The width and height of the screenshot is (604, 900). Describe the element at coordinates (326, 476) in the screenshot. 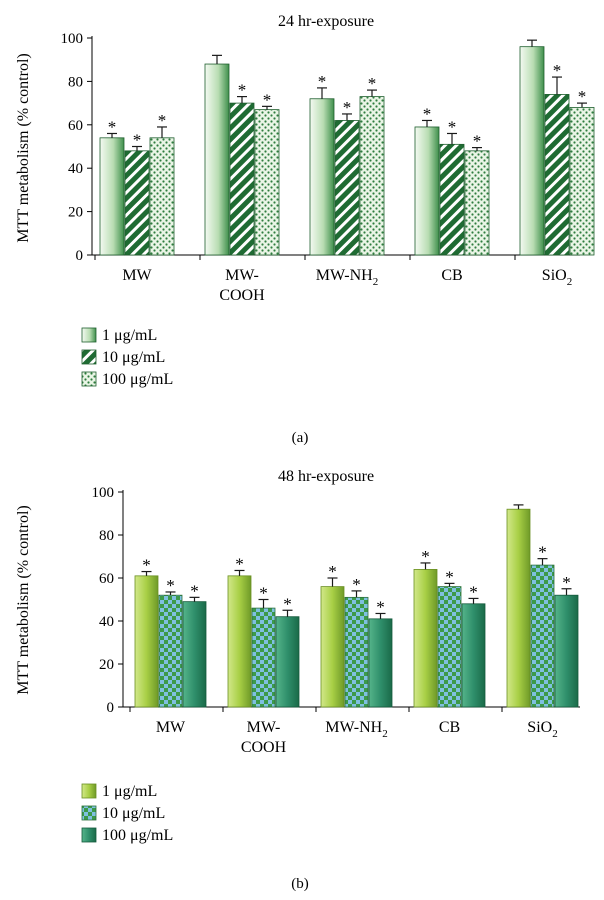

I see `chart-title: 48 hr-exposure` at that location.